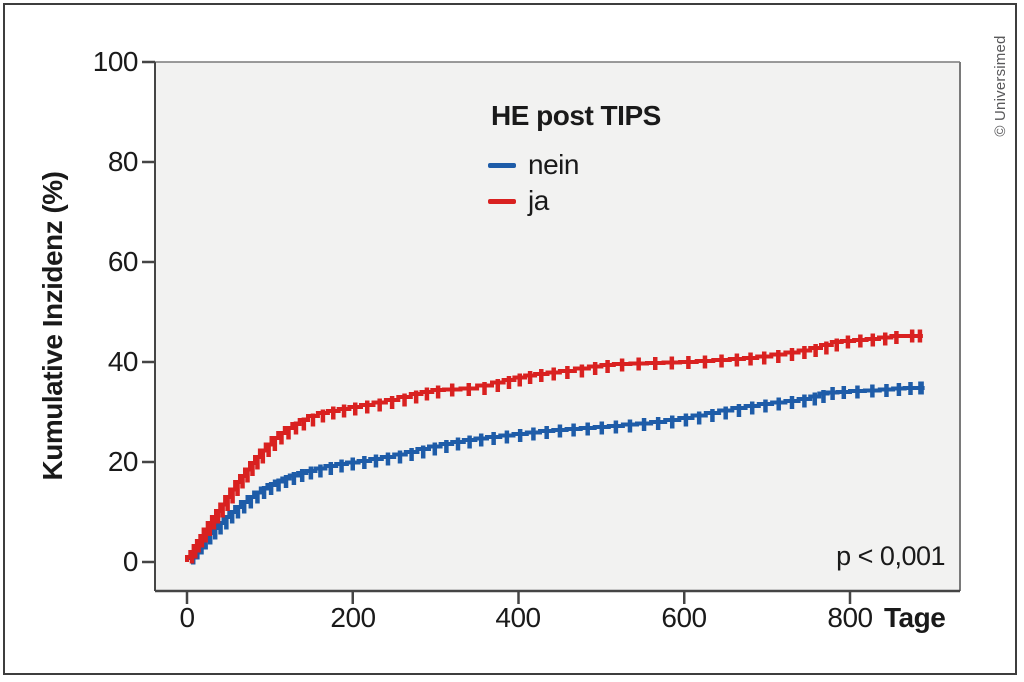 Image resolution: width=1024 pixels, height=682 pixels. What do you see at coordinates (123, 161) in the screenshot?
I see `y-tick-label-80: 80` at bounding box center [123, 161].